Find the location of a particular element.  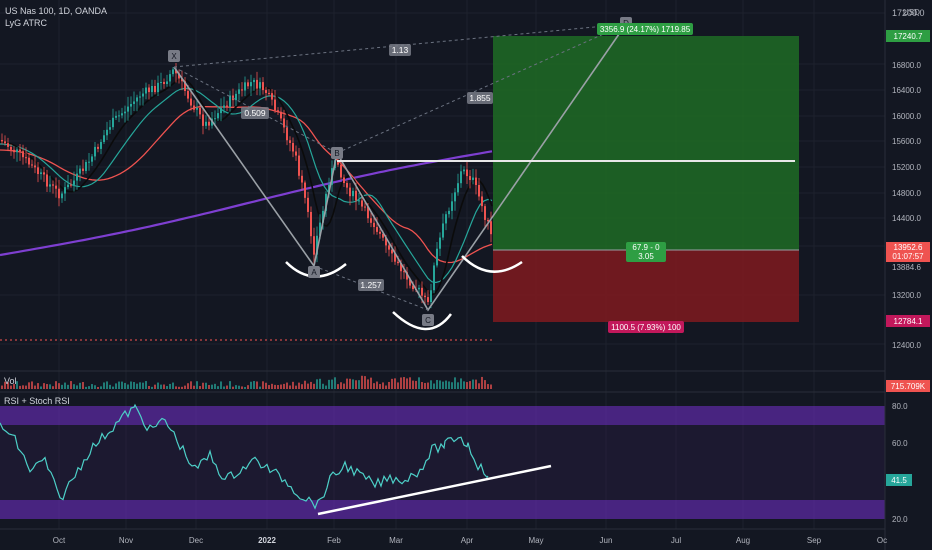

price-tick: 16000.0 is located at coordinates (906, 116).